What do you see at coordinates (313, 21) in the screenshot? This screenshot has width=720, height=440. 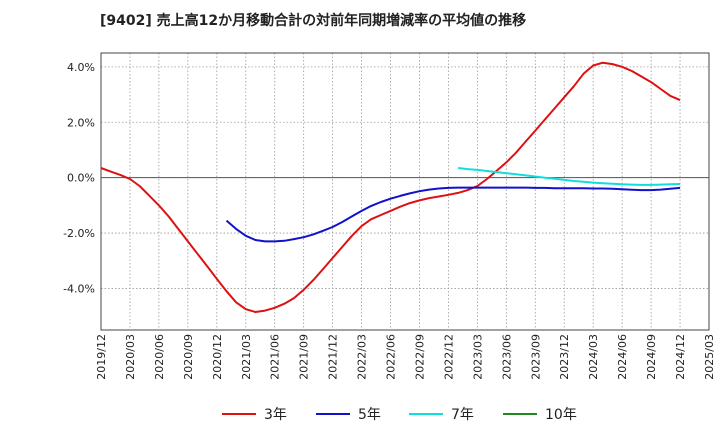 I see `chart-title: [9402] 売上高12か月移動合計の対前年同期増減率の平均値の推移` at bounding box center [313, 21].